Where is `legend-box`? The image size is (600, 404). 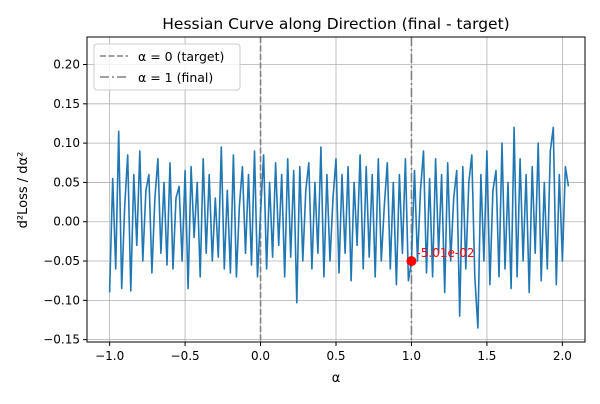
legend-box is located at coordinates (167, 67).